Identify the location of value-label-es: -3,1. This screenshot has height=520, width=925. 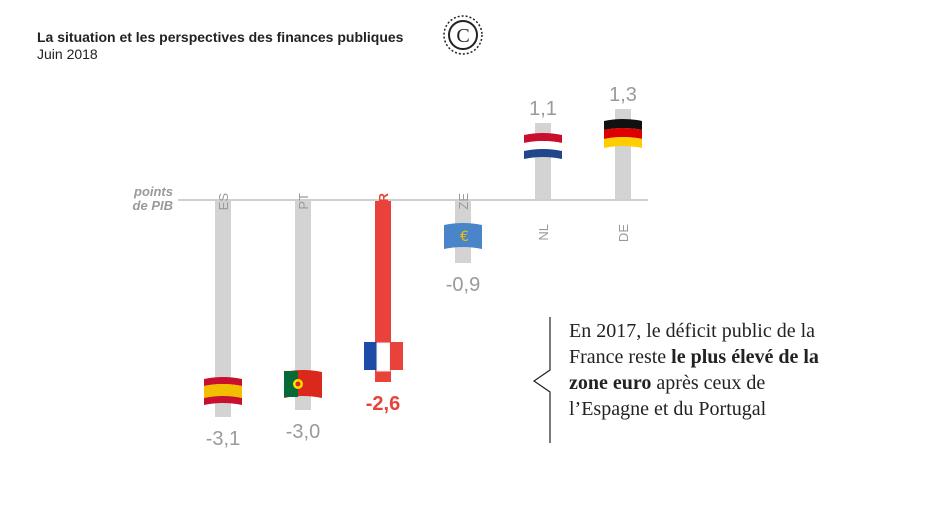
(223, 439).